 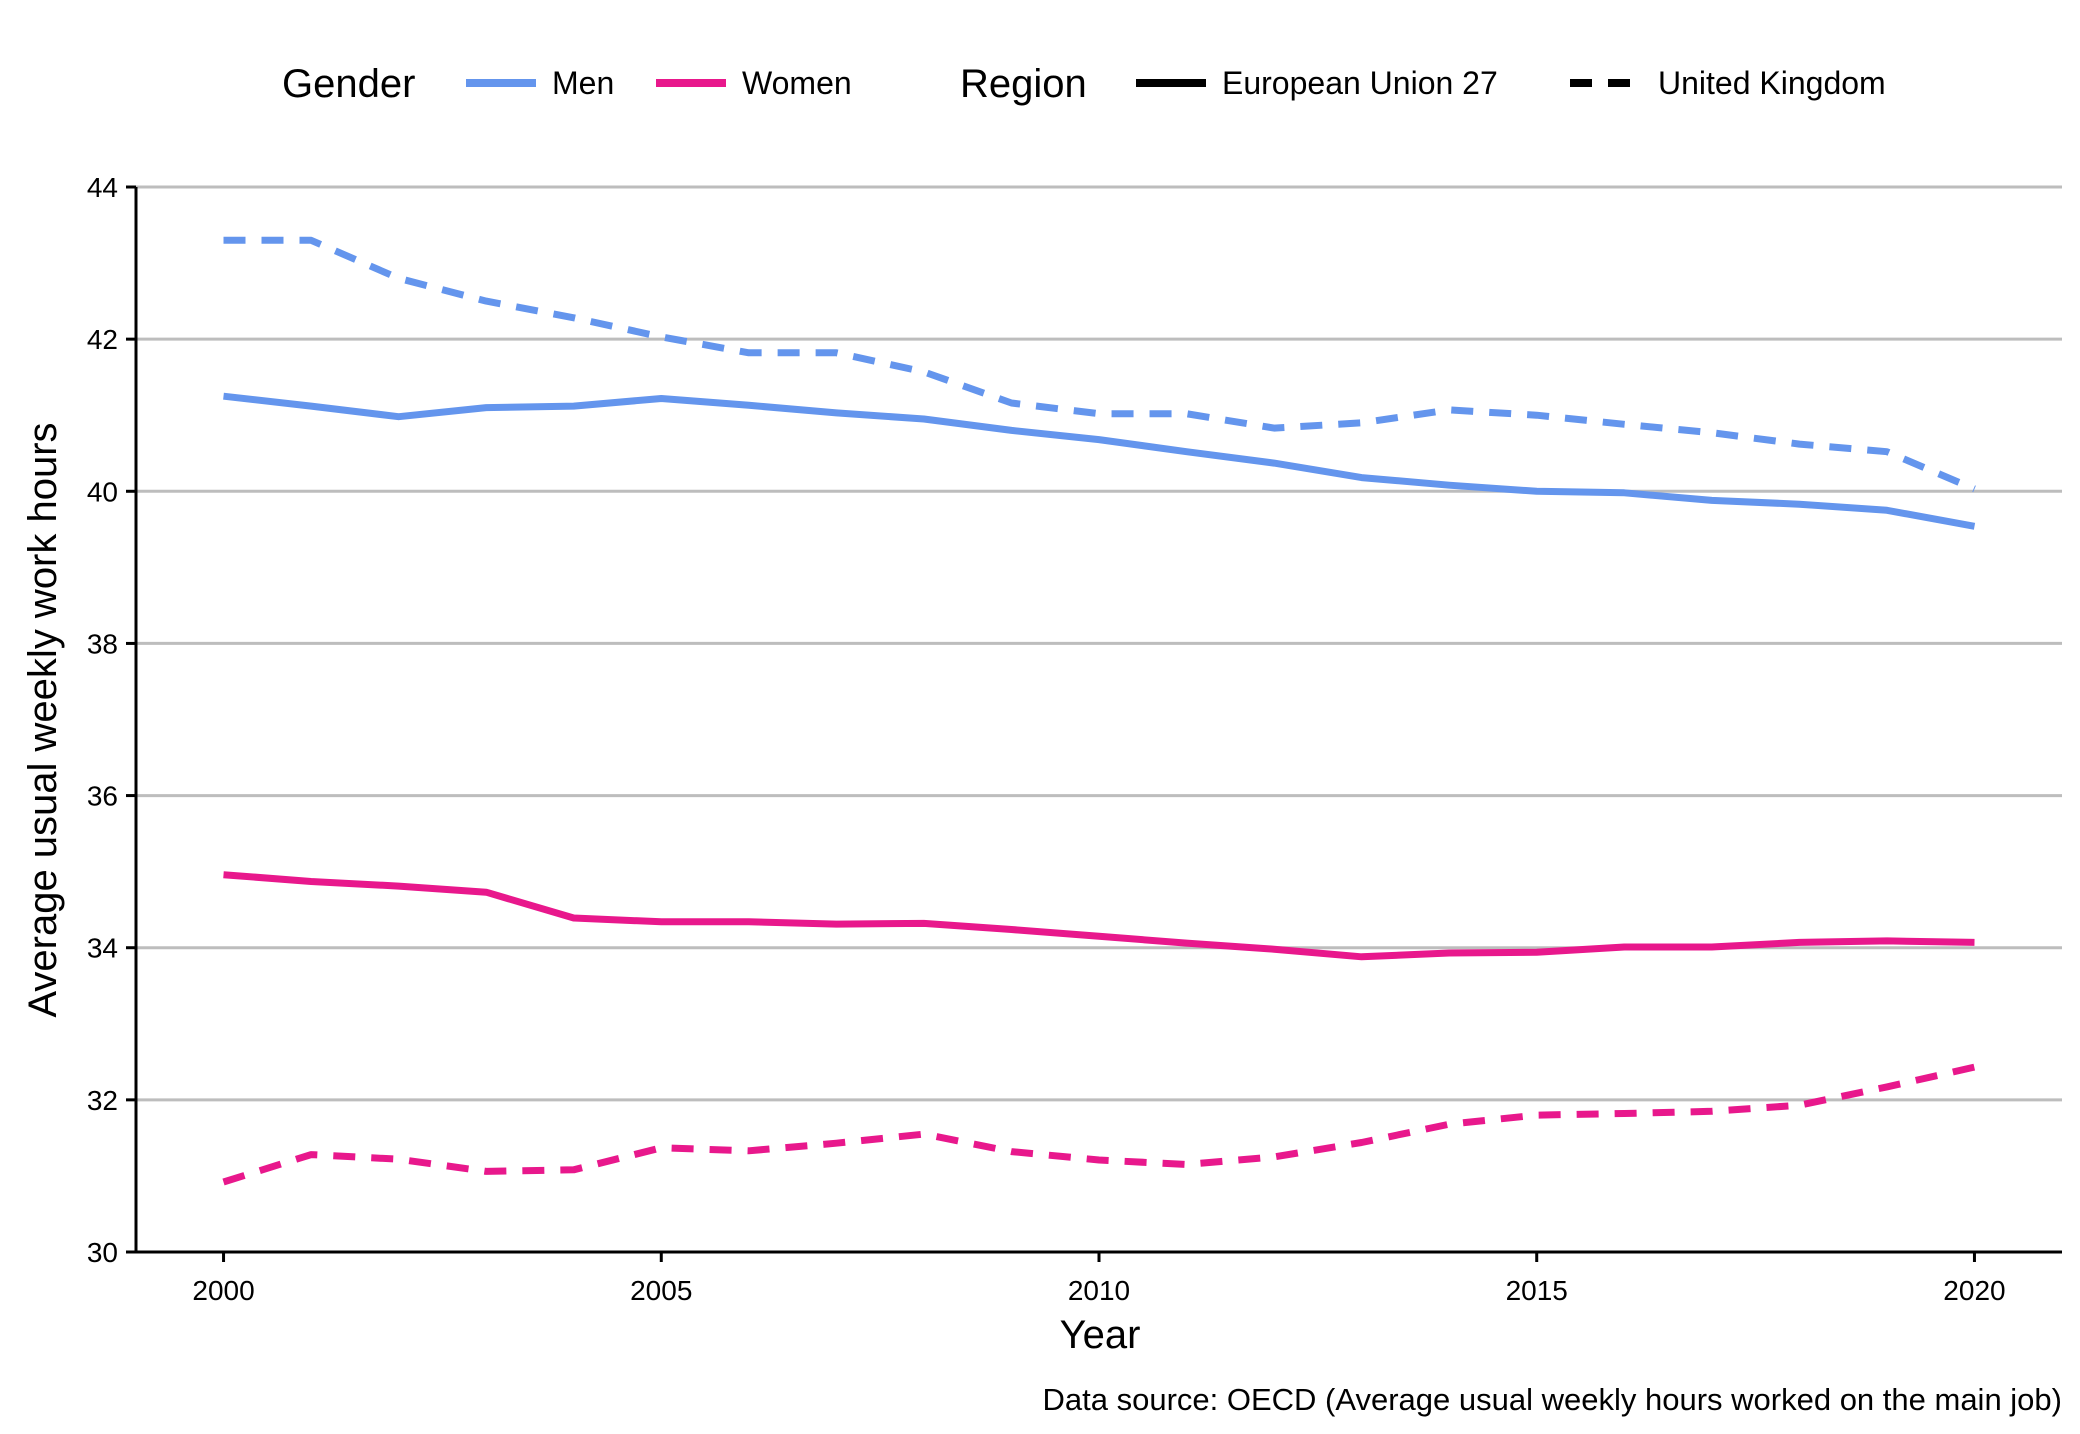 What do you see at coordinates (1360, 83) in the screenshot?
I see `legend-label-eu27: European Union 27` at bounding box center [1360, 83].